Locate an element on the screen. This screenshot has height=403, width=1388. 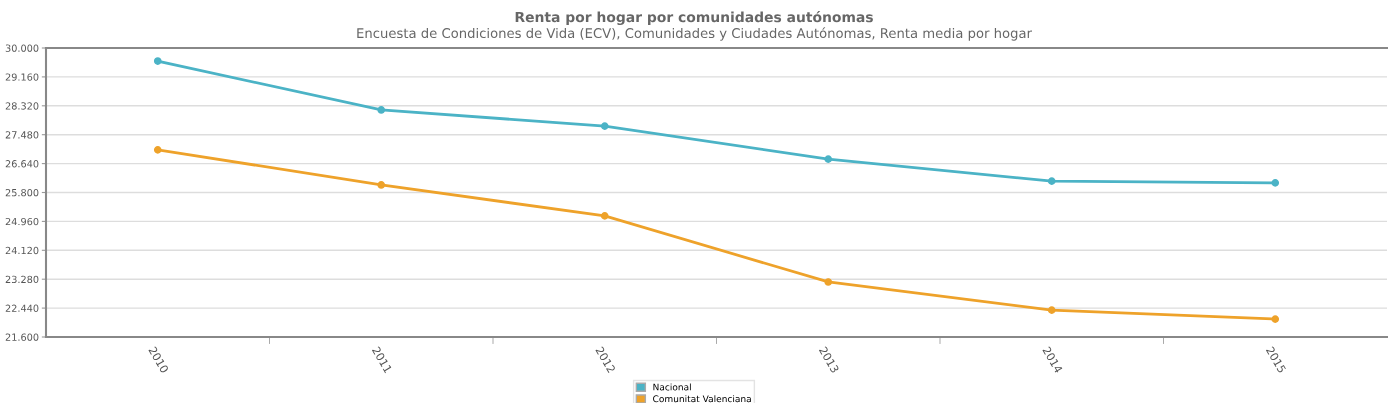
y-tick-label: 24.120 is located at coordinates (22, 250).